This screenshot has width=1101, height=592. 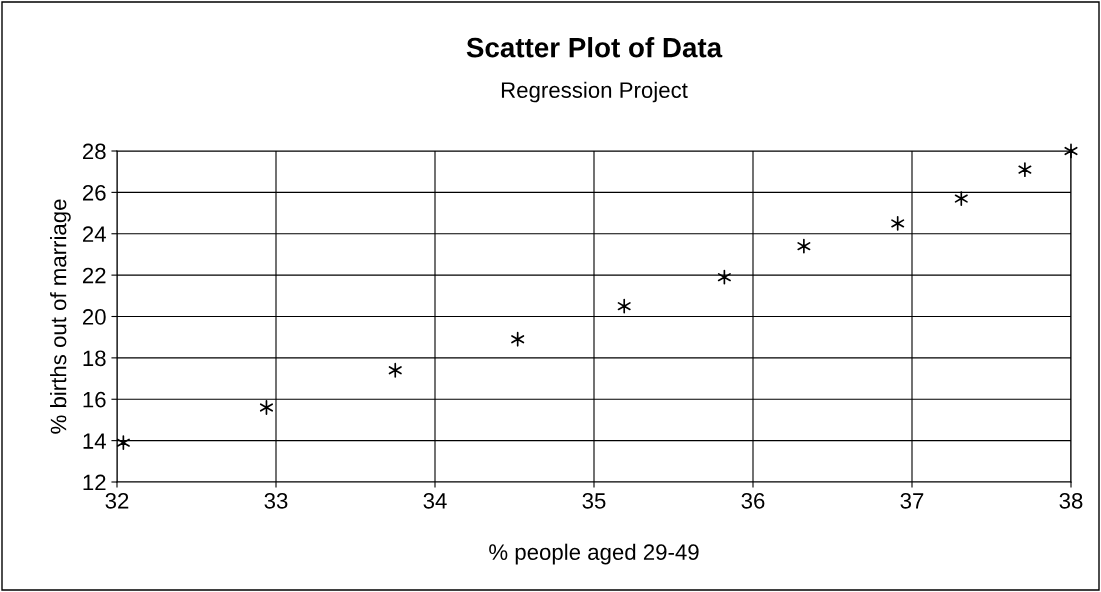 What do you see at coordinates (94, 441) in the screenshot?
I see `y-tick-label: 14` at bounding box center [94, 441].